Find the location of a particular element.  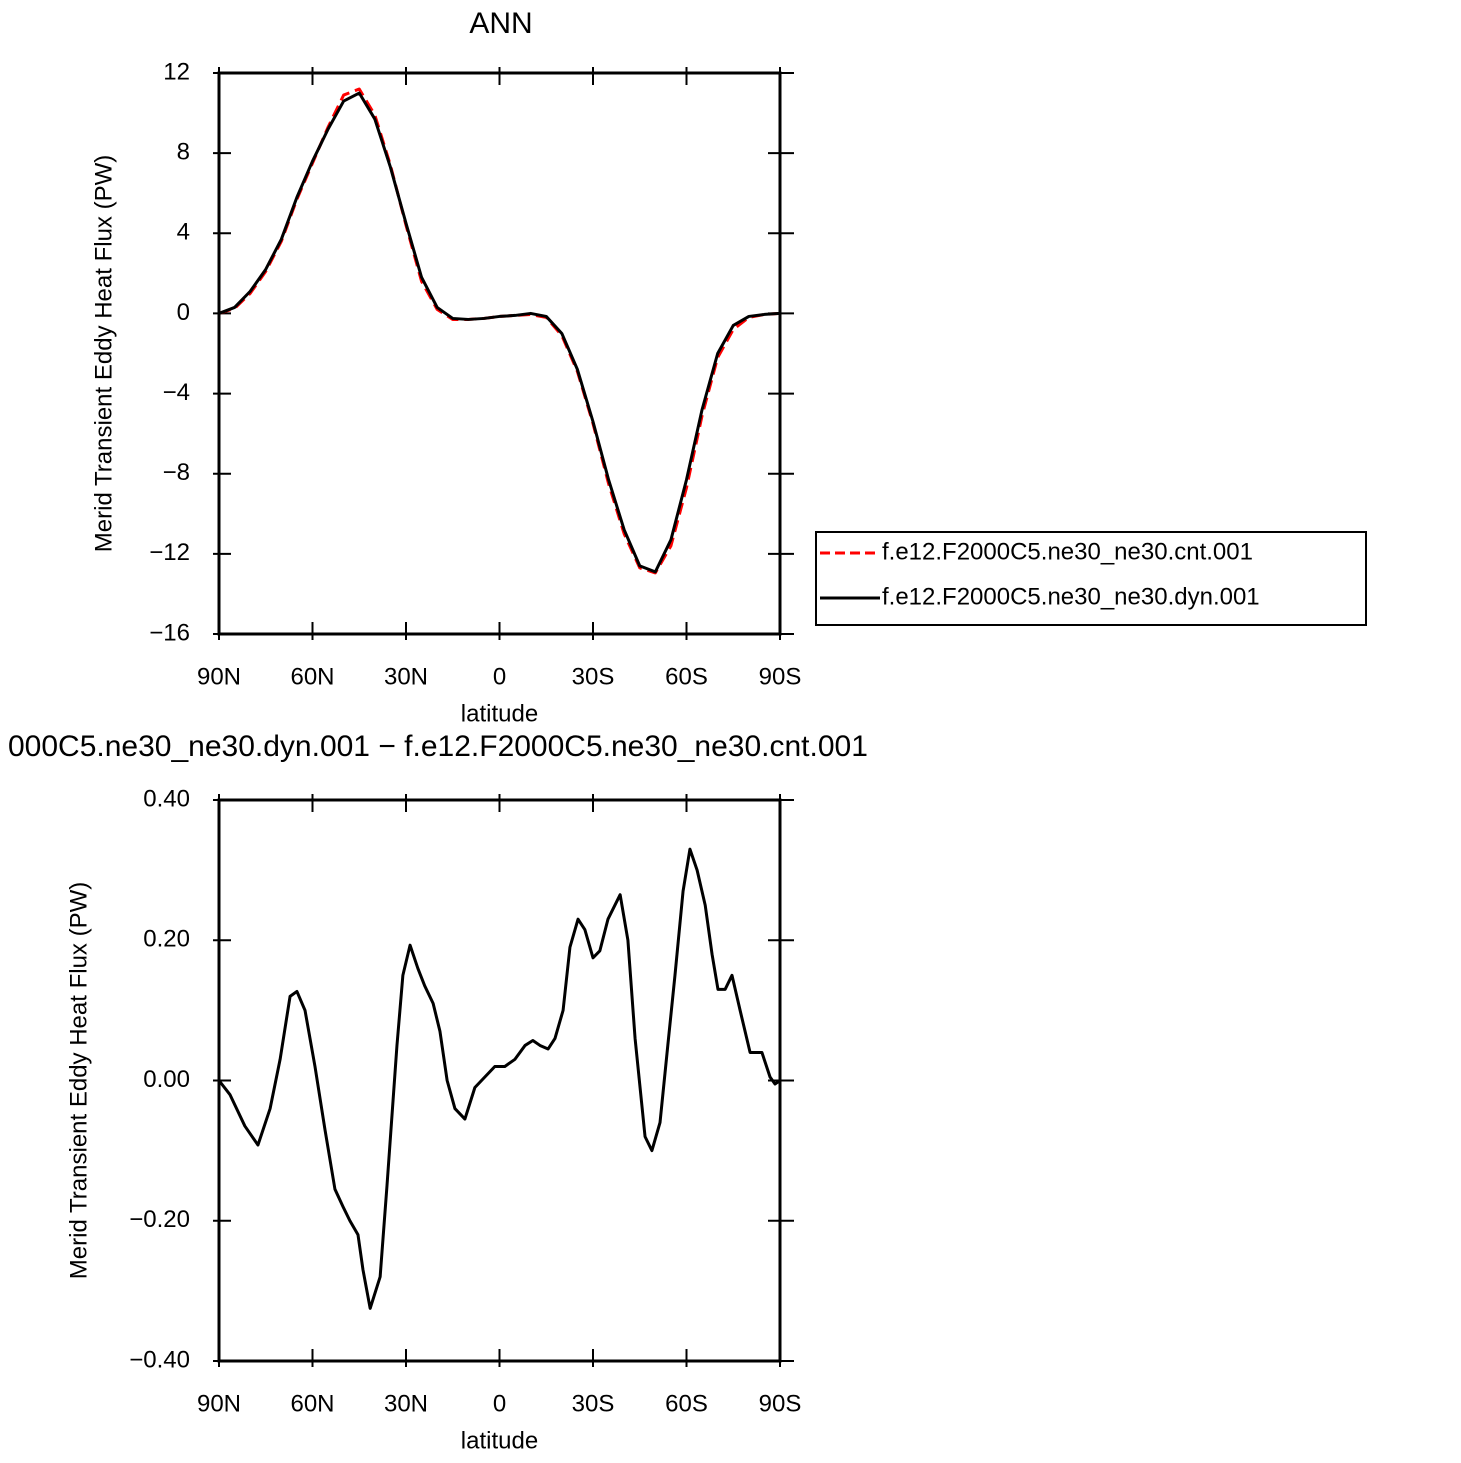

chart-title: ANN is located at coordinates (500, 23).